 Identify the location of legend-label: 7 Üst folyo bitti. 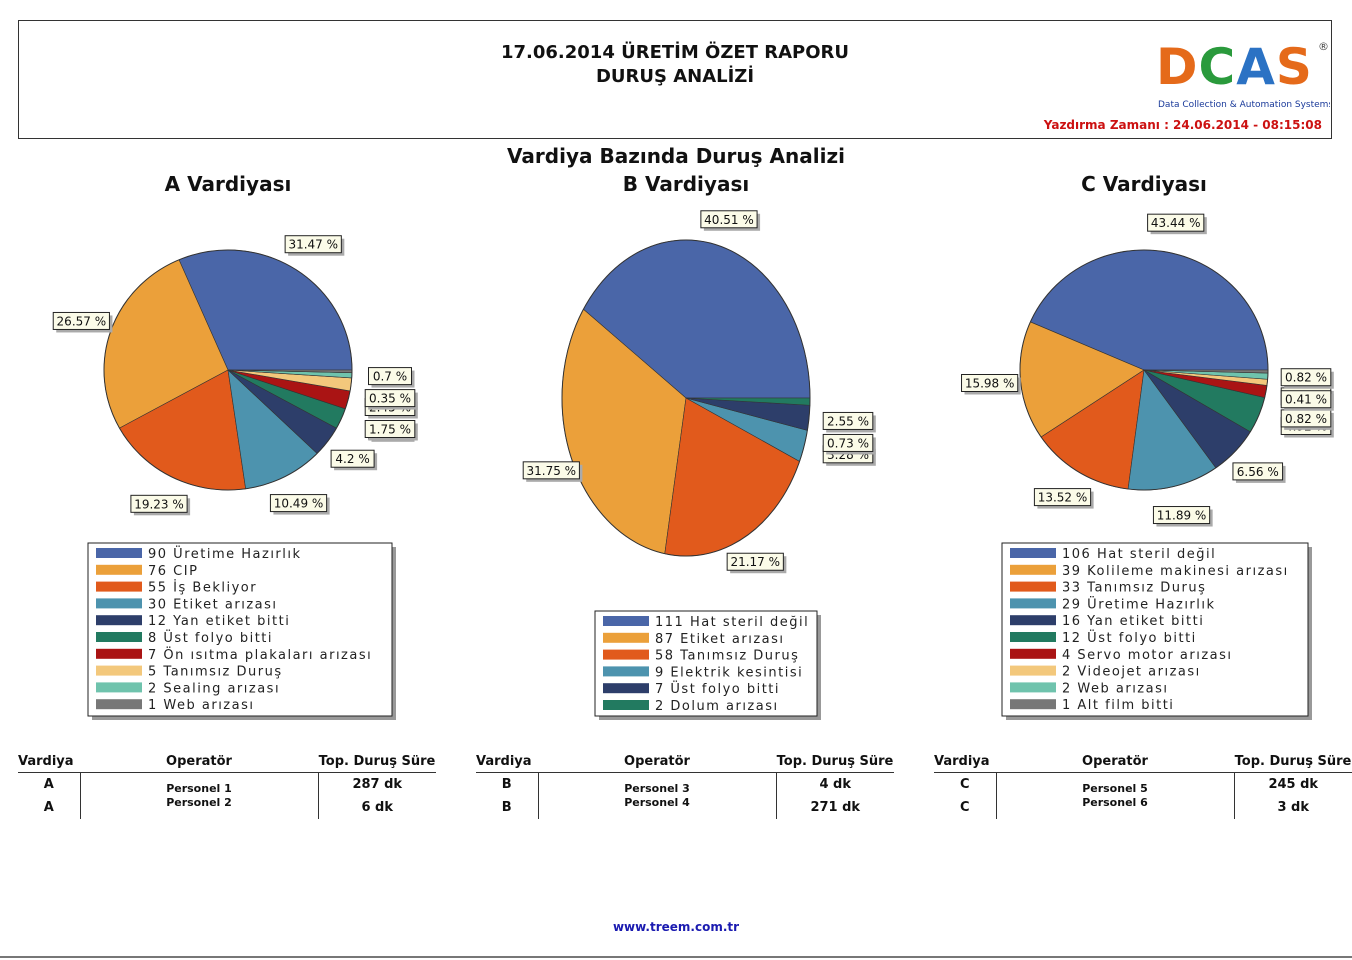
(717, 688).